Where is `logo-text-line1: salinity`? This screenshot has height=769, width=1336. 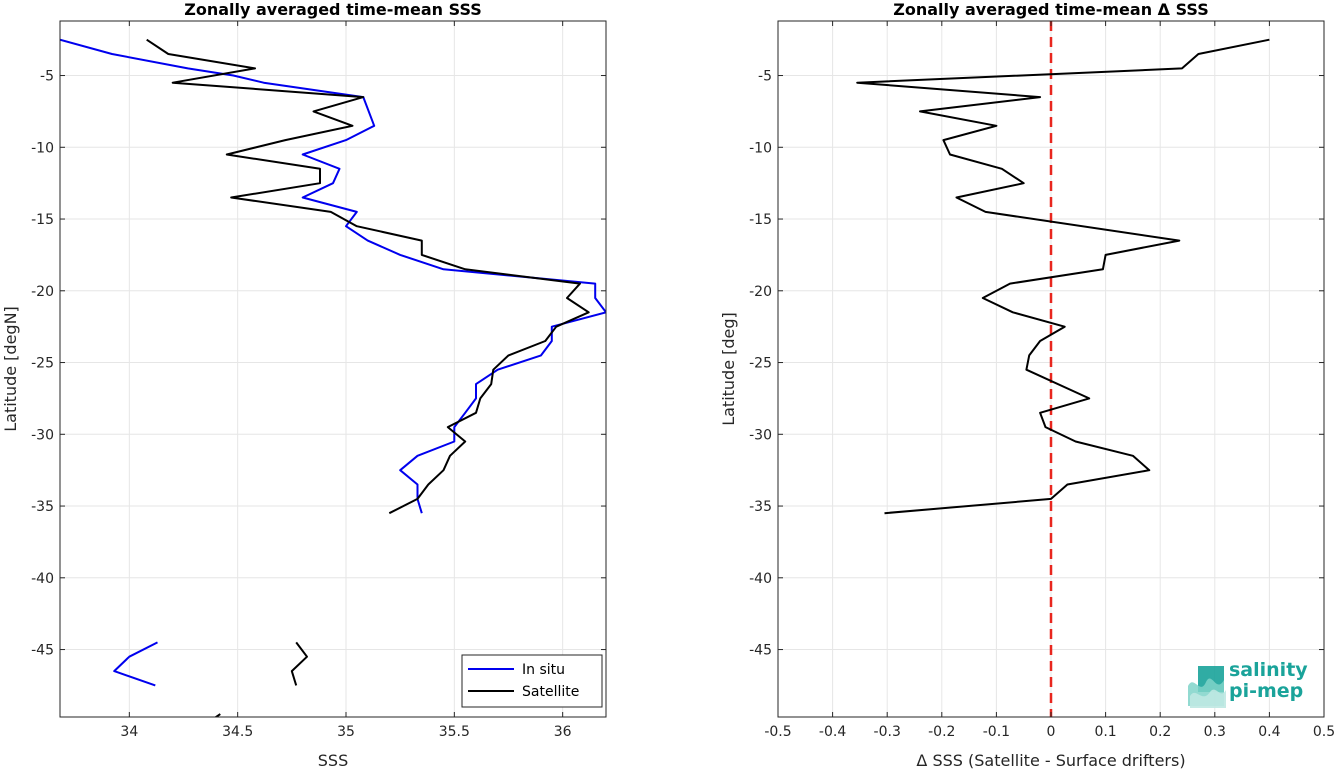
logo-text-line1: salinity is located at coordinates (1268, 670).